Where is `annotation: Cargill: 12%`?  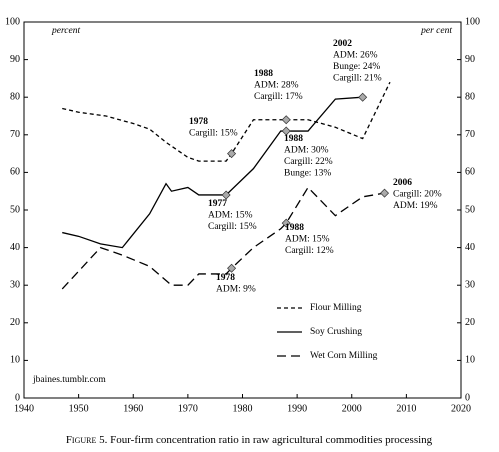 annotation: Cargill: 12% is located at coordinates (309, 251).